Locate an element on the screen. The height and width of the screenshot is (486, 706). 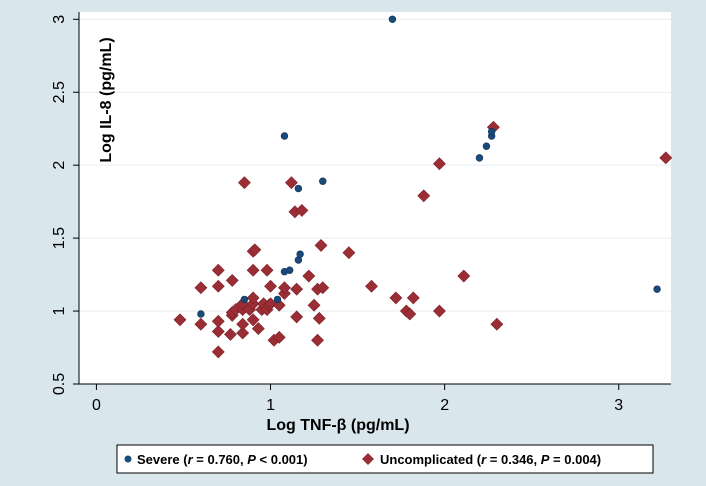
x-axis-title: Log TNF-β (pg/mL) is located at coordinates (337, 425).